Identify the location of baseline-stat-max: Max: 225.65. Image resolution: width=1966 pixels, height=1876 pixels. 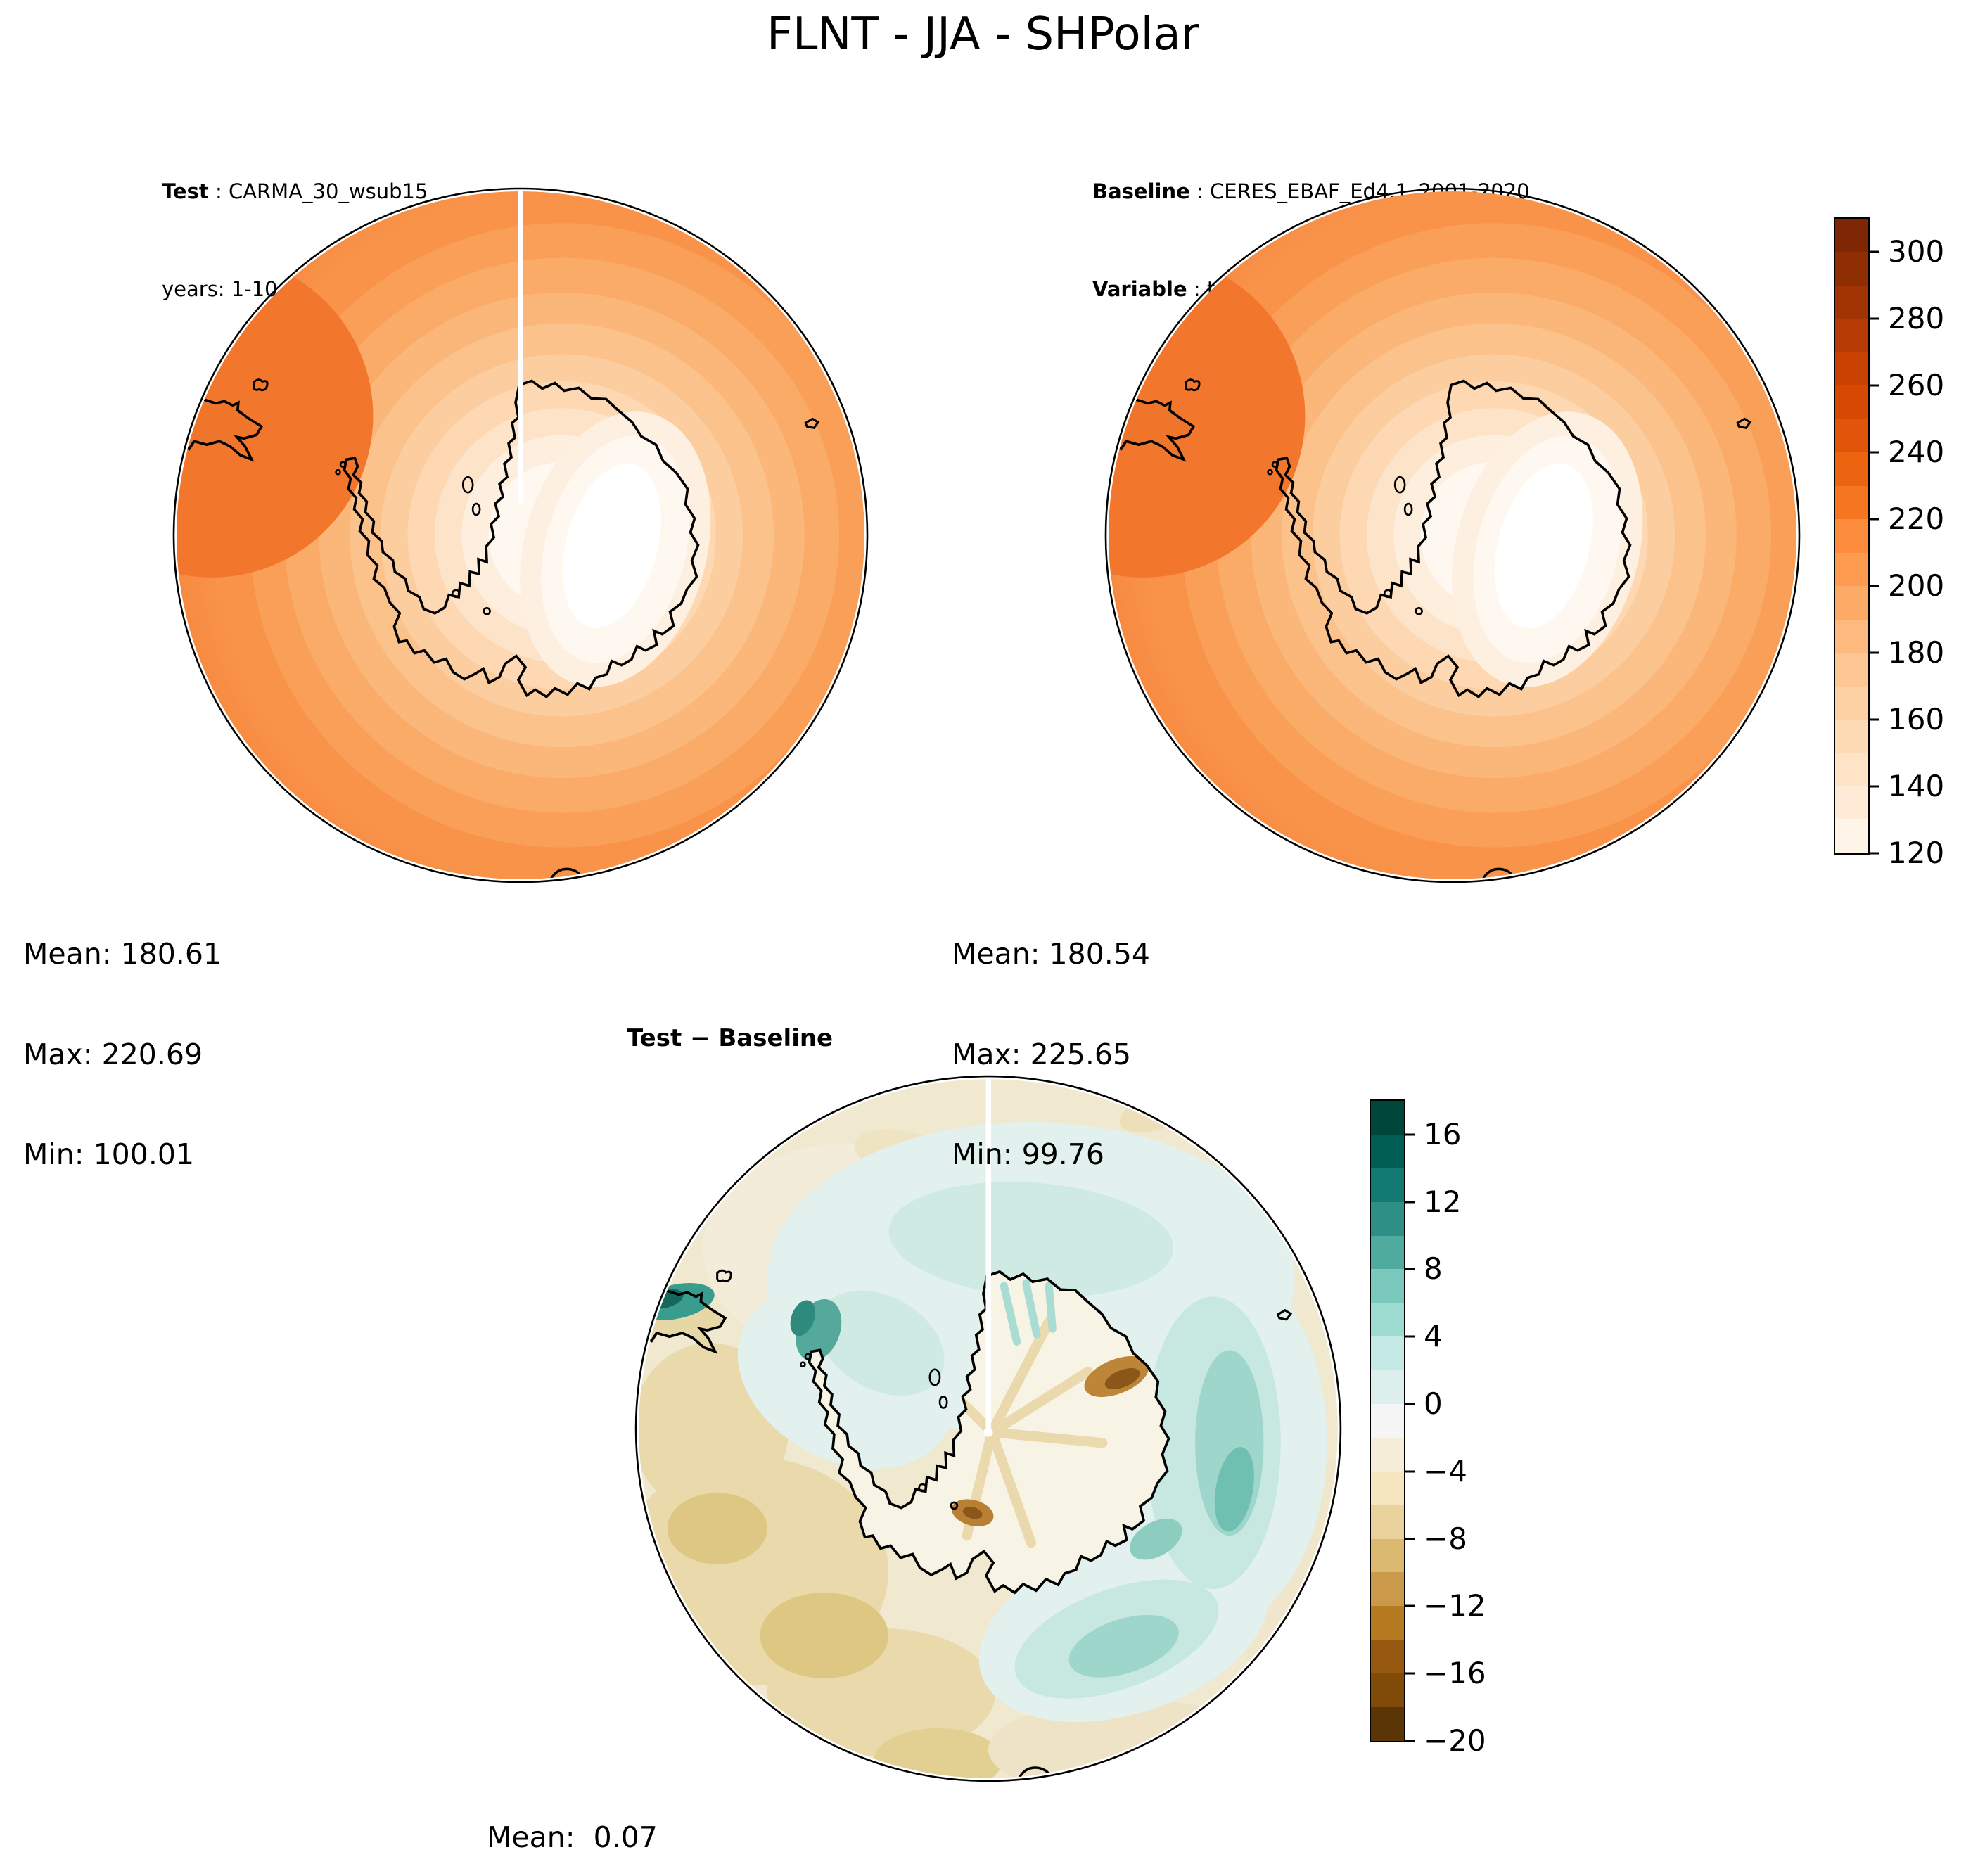
(1042, 1054).